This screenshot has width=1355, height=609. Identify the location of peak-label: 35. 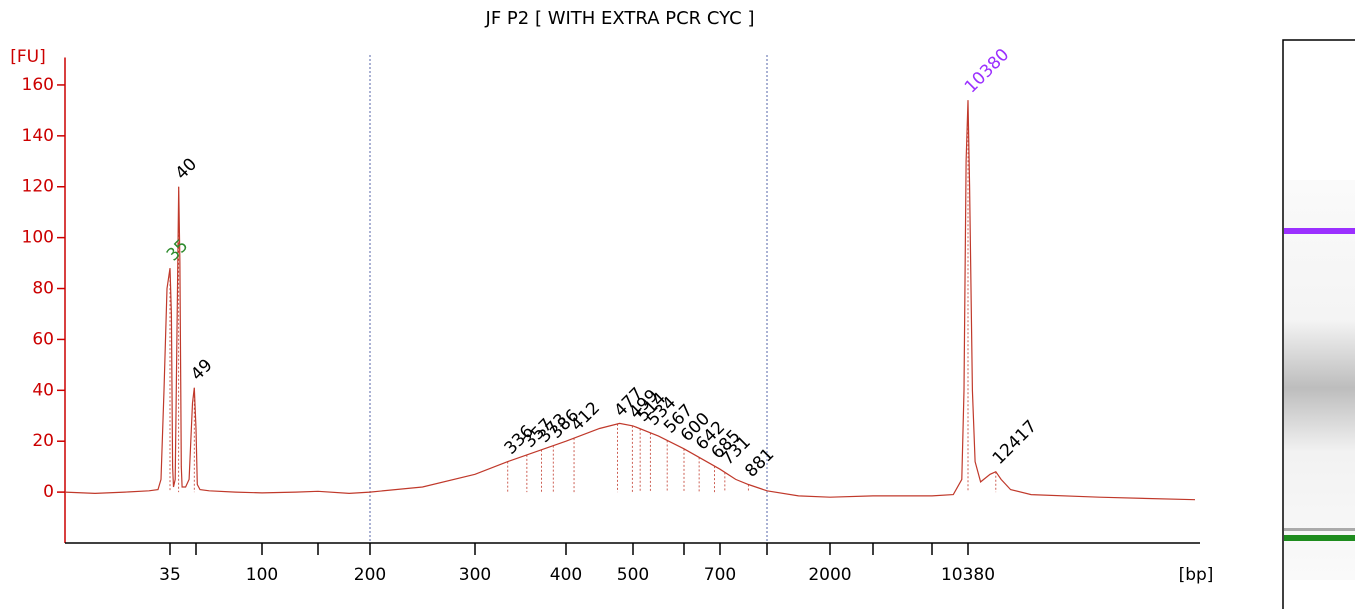
(177, 250).